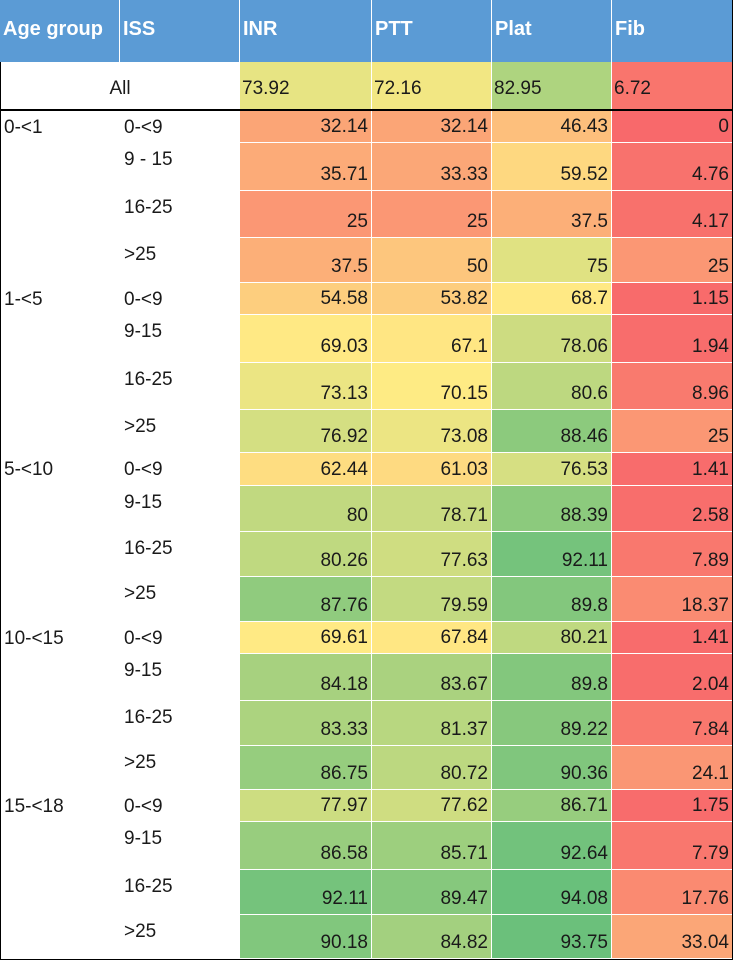 The height and width of the screenshot is (974, 733). What do you see at coordinates (306, 599) in the screenshot?
I see `table-cell-inr: 87.76` at bounding box center [306, 599].